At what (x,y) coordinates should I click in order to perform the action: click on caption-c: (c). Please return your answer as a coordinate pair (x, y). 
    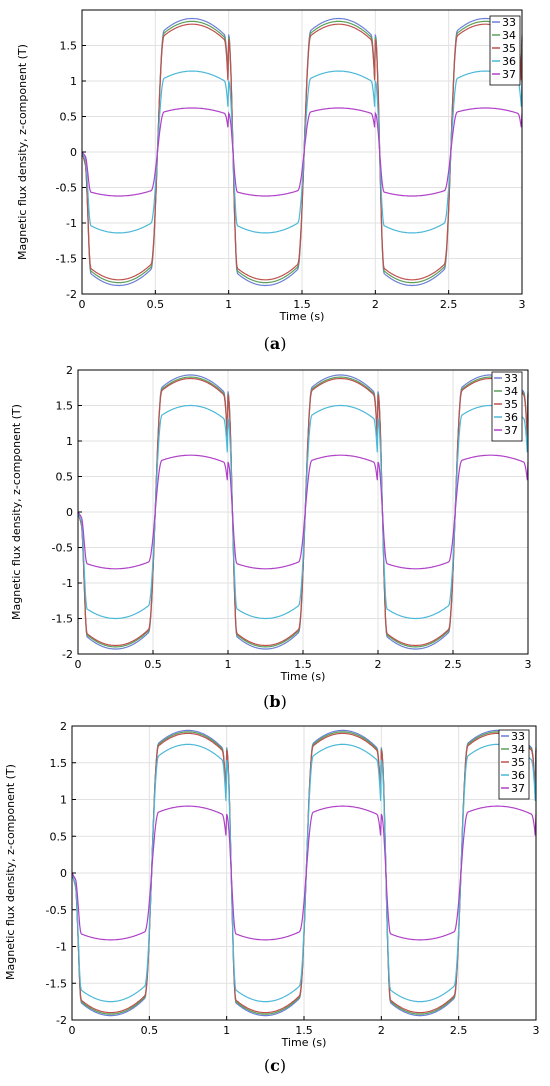
    Looking at the image, I should click on (275, 1065).